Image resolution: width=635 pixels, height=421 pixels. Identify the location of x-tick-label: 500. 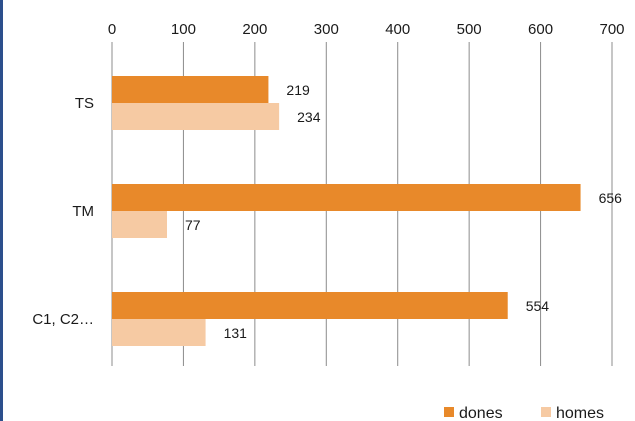
(469, 29).